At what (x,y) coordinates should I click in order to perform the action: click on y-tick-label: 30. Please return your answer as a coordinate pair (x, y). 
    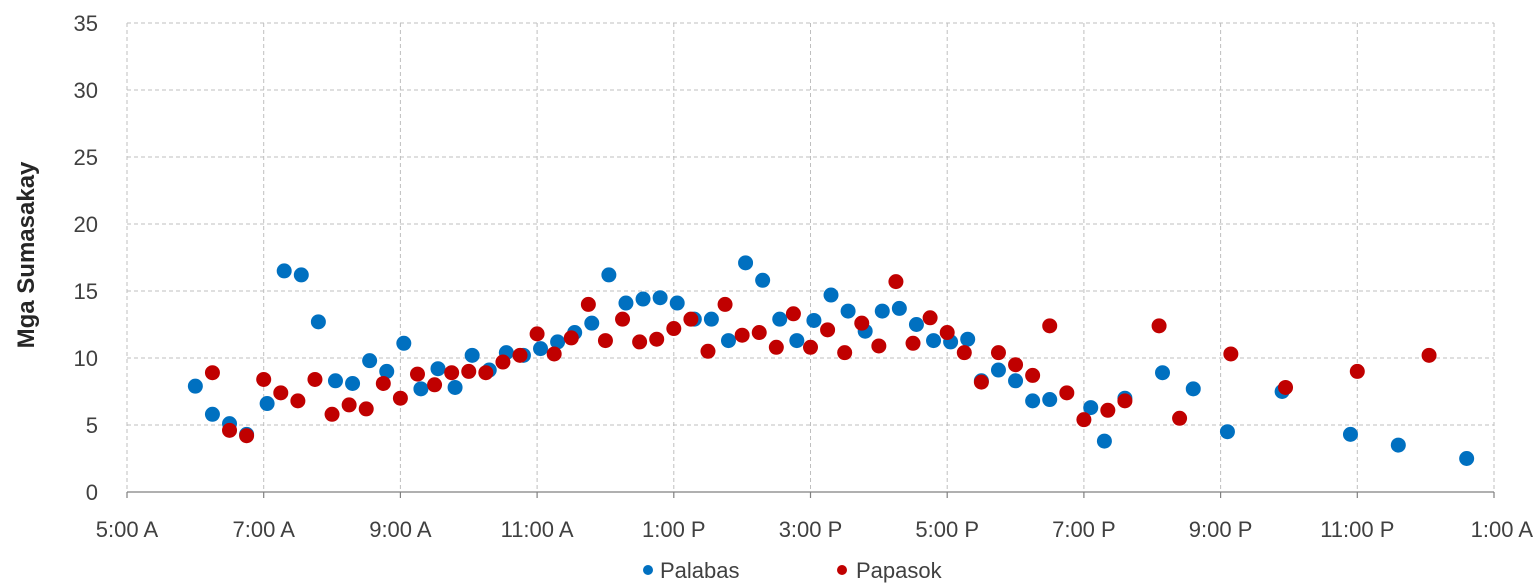
    Looking at the image, I should click on (86, 90).